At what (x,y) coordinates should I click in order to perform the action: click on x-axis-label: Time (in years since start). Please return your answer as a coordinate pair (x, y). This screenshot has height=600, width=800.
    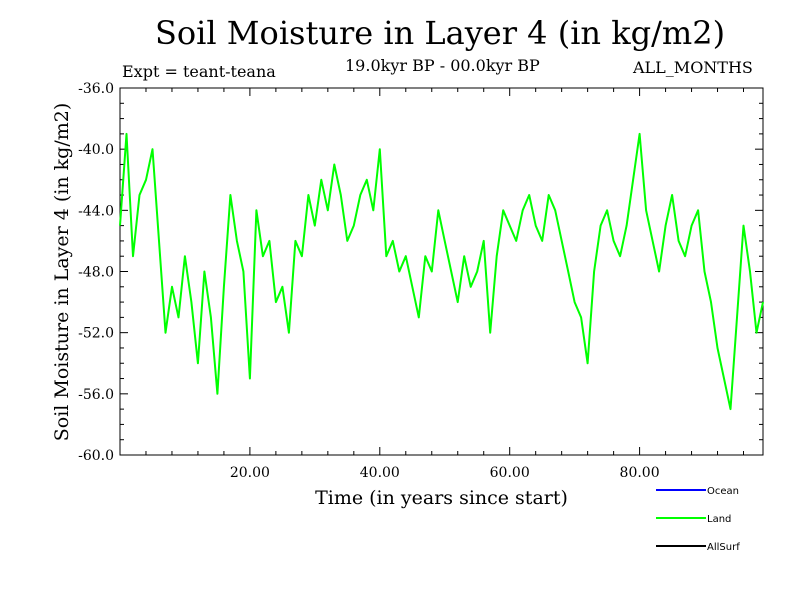
    Looking at the image, I should click on (441, 498).